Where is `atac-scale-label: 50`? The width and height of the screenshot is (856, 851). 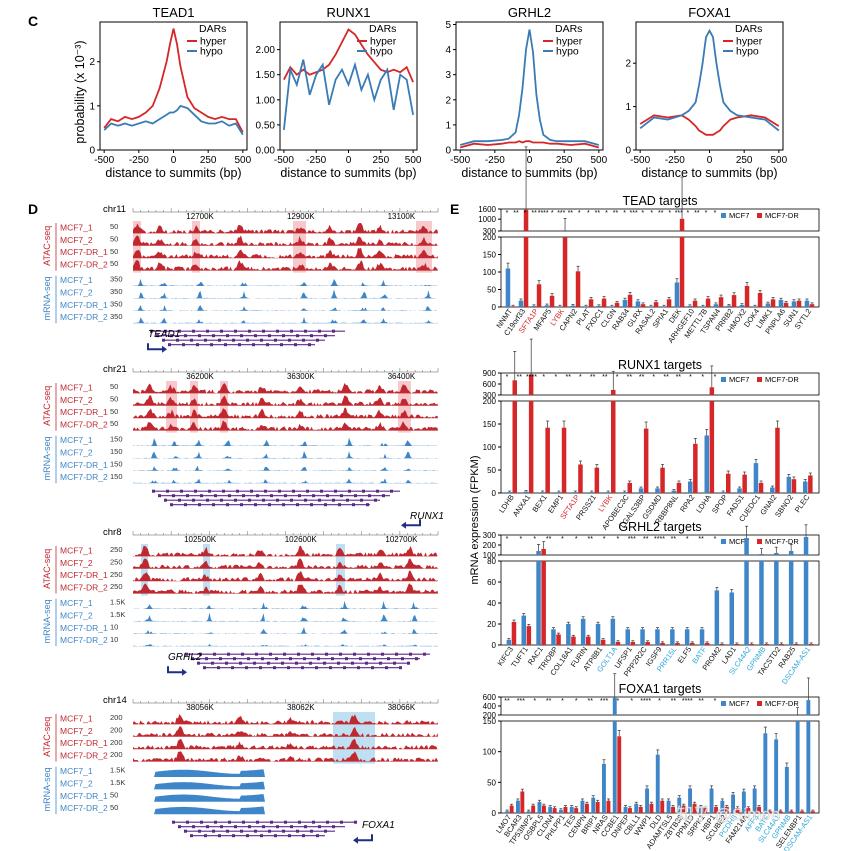 atac-scale-label: 50 is located at coordinates (114, 386).